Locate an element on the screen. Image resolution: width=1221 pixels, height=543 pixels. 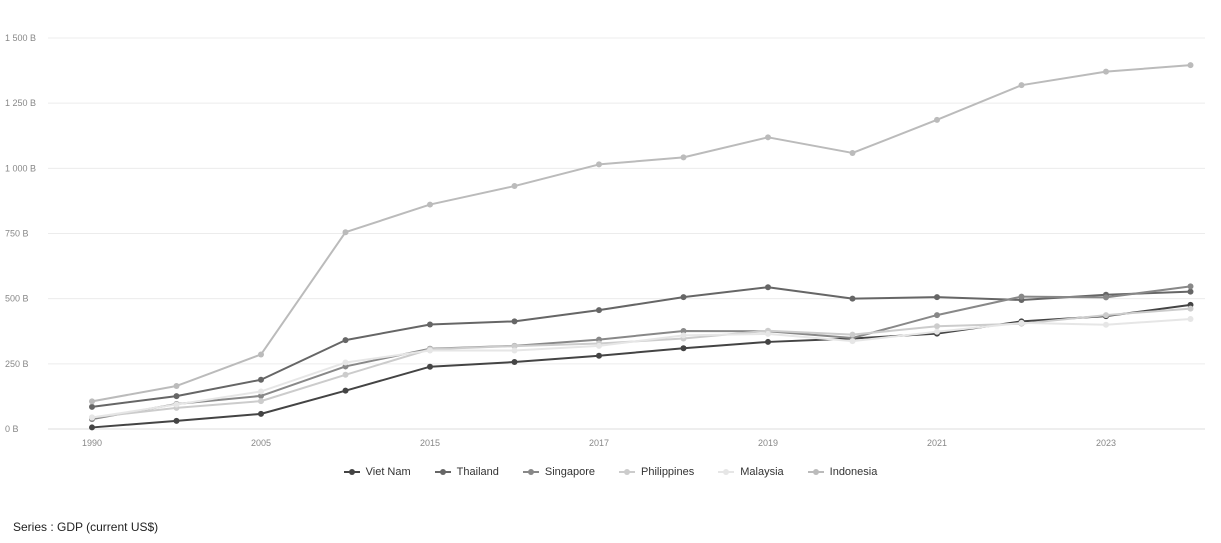
legend-item: Indonesia is located at coordinates (842, 472).